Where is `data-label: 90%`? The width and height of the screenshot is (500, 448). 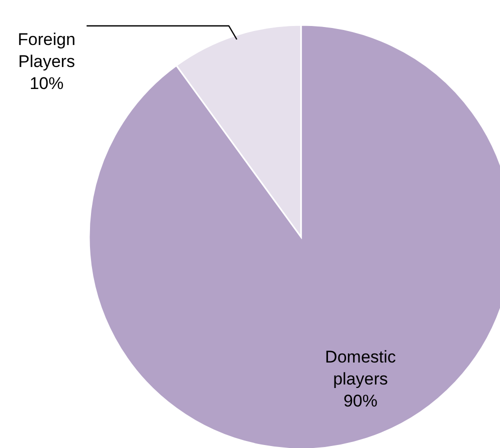
data-label: 90% is located at coordinates (360, 401).